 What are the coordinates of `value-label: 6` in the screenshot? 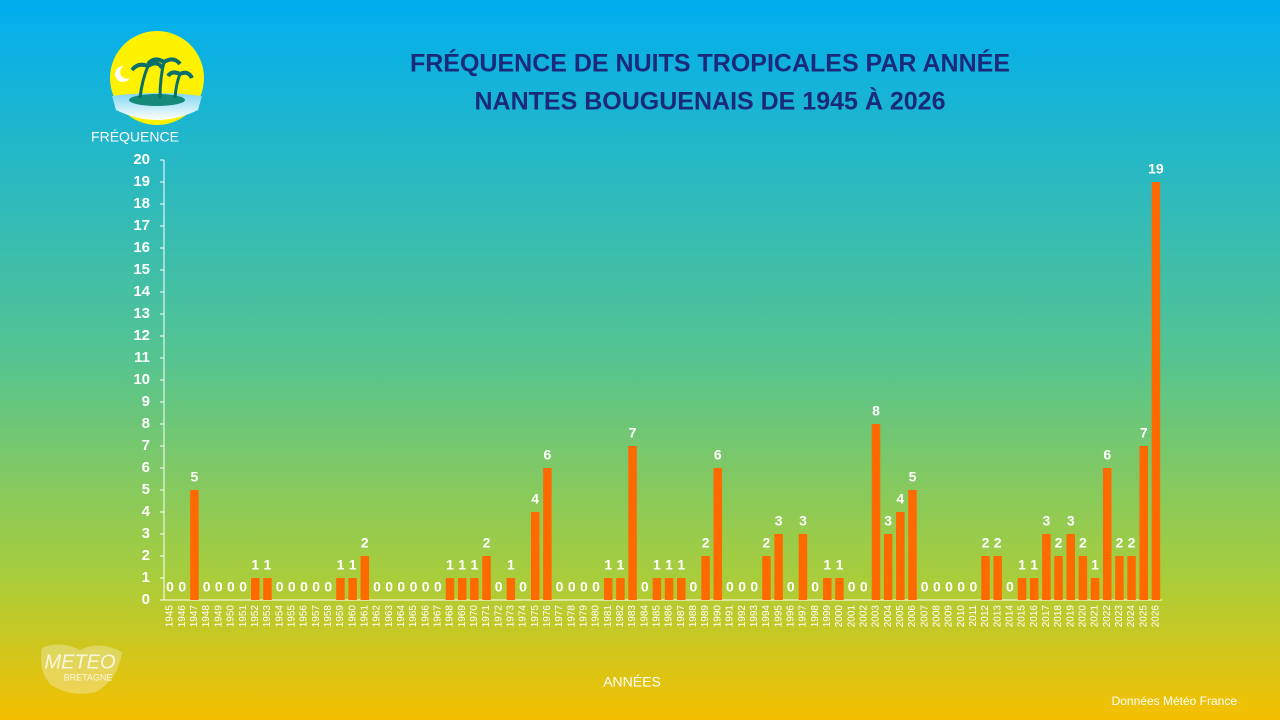 It's located at (547, 455).